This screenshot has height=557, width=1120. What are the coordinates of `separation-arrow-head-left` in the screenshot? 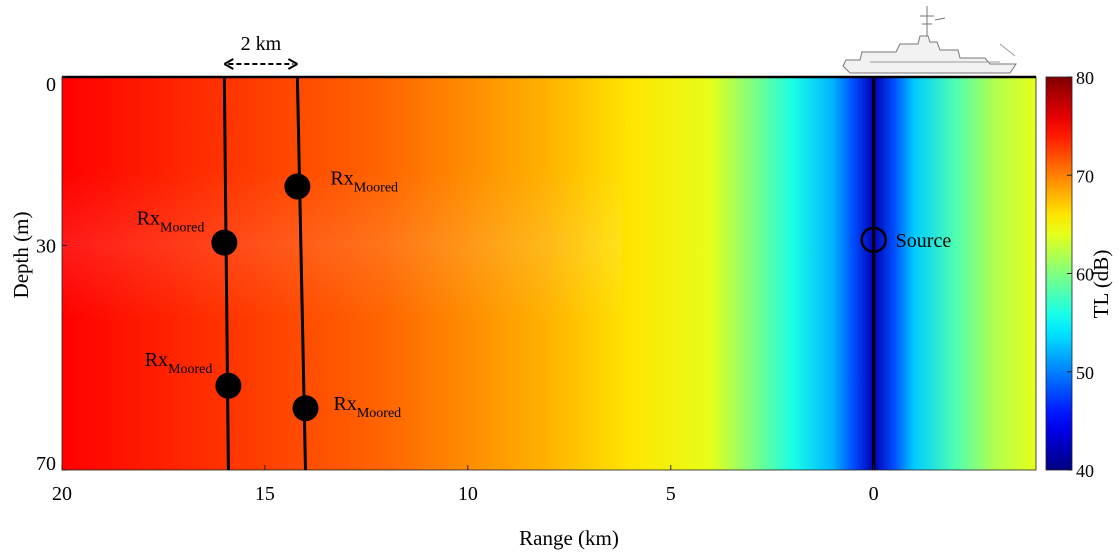 It's located at (228, 64).